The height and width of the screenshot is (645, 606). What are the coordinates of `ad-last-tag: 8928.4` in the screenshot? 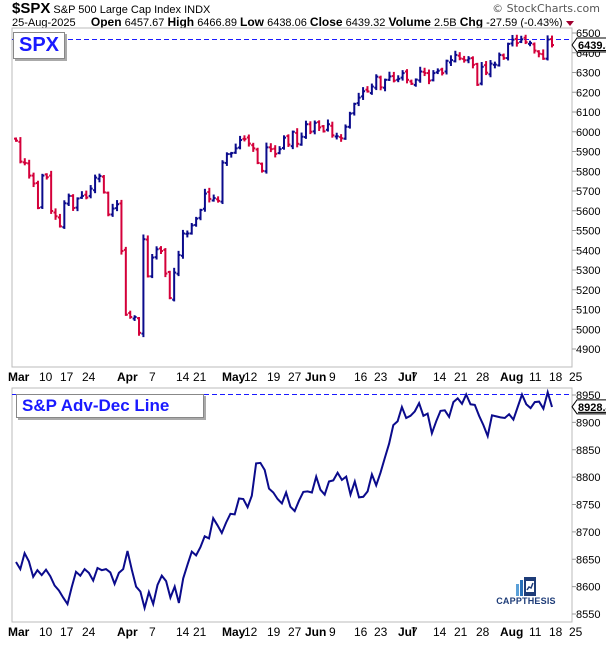 It's located at (588, 407).